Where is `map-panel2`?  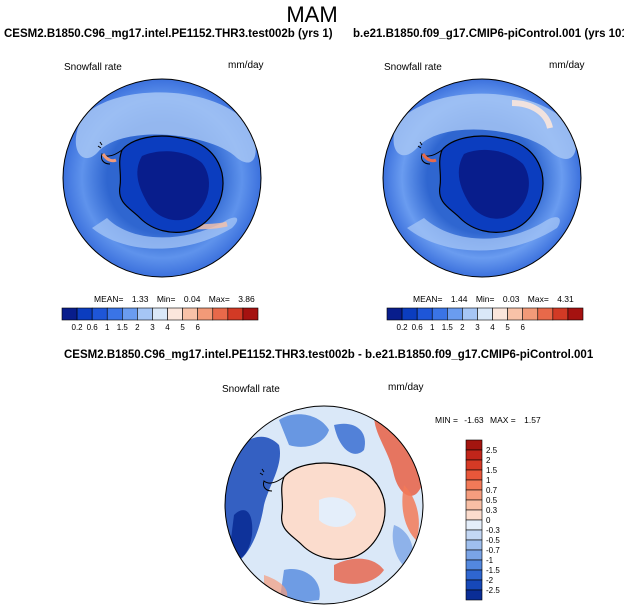 map-panel2 is located at coordinates (482, 178).